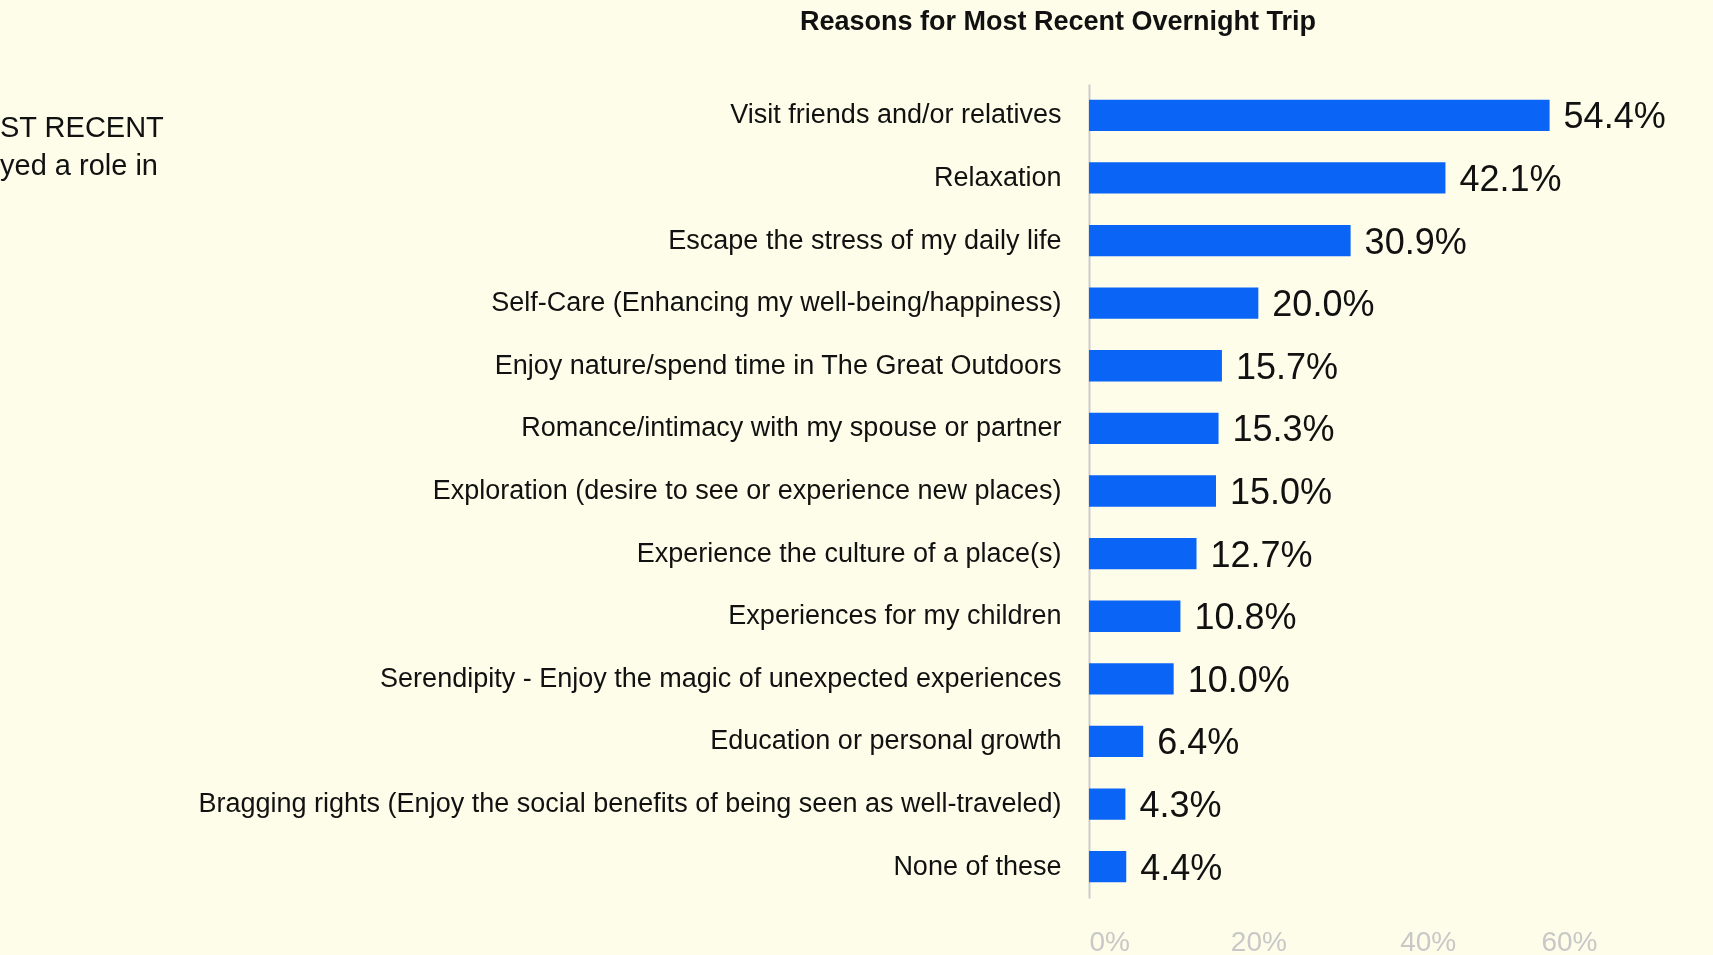  Describe the element at coordinates (886, 740) in the screenshot. I see `y-tick-label: Education or personal growth` at that location.